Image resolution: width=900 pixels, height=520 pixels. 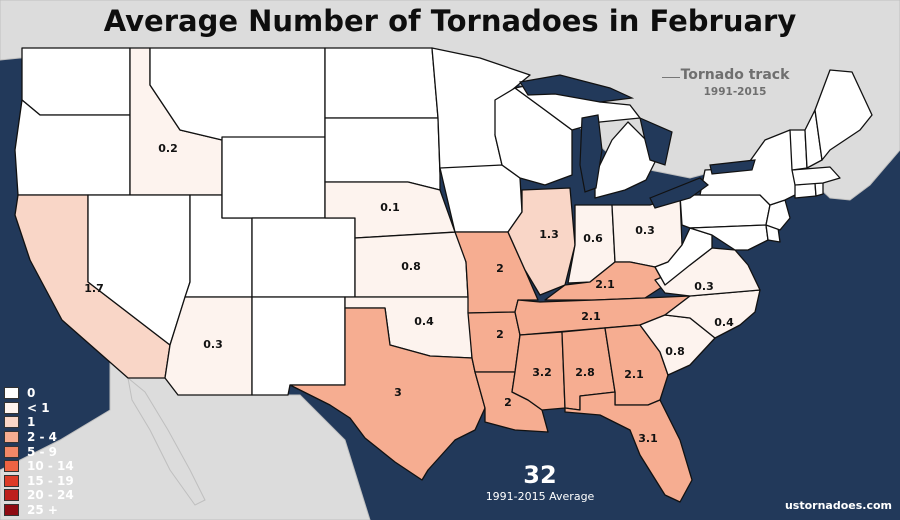 What do you see at coordinates (424, 321) in the screenshot?
I see `state-value-oklahoma: 0.4` at bounding box center [424, 321].